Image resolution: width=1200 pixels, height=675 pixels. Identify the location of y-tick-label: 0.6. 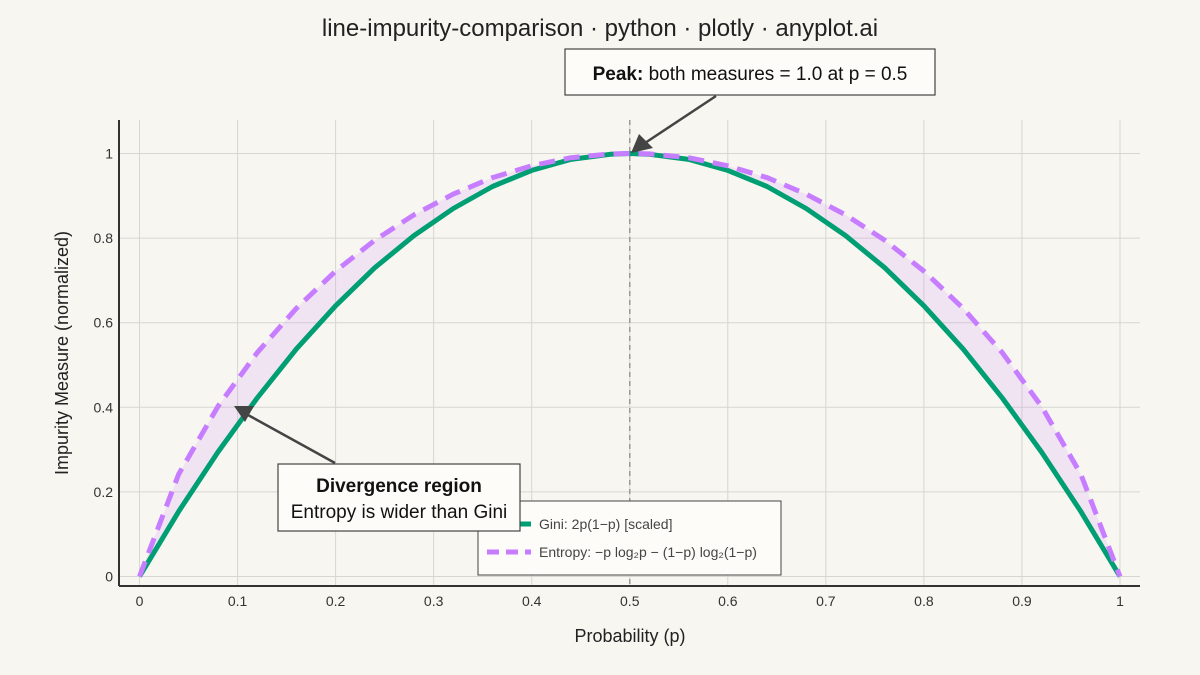
(104, 323).